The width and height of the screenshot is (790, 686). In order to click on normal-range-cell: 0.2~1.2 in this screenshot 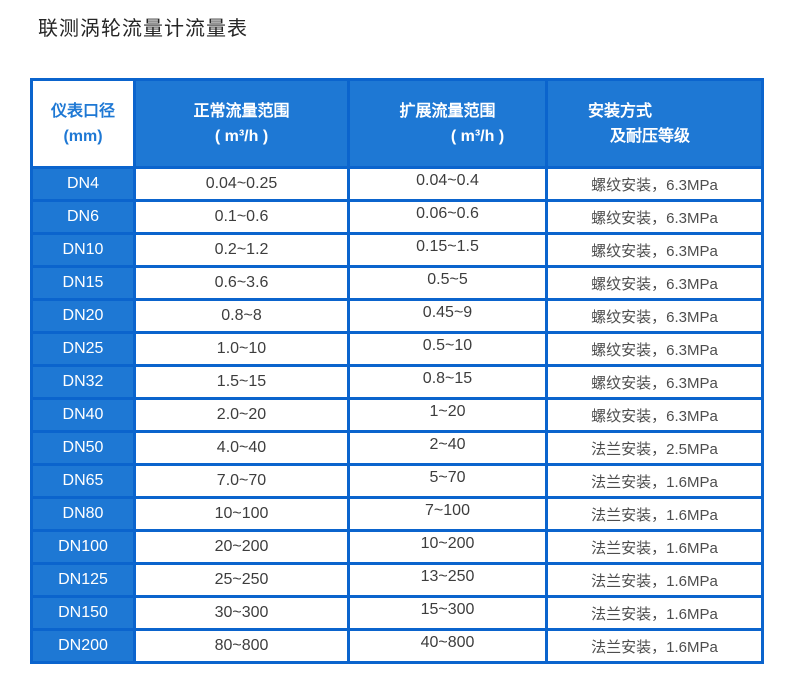, I will do `click(241, 250)`.